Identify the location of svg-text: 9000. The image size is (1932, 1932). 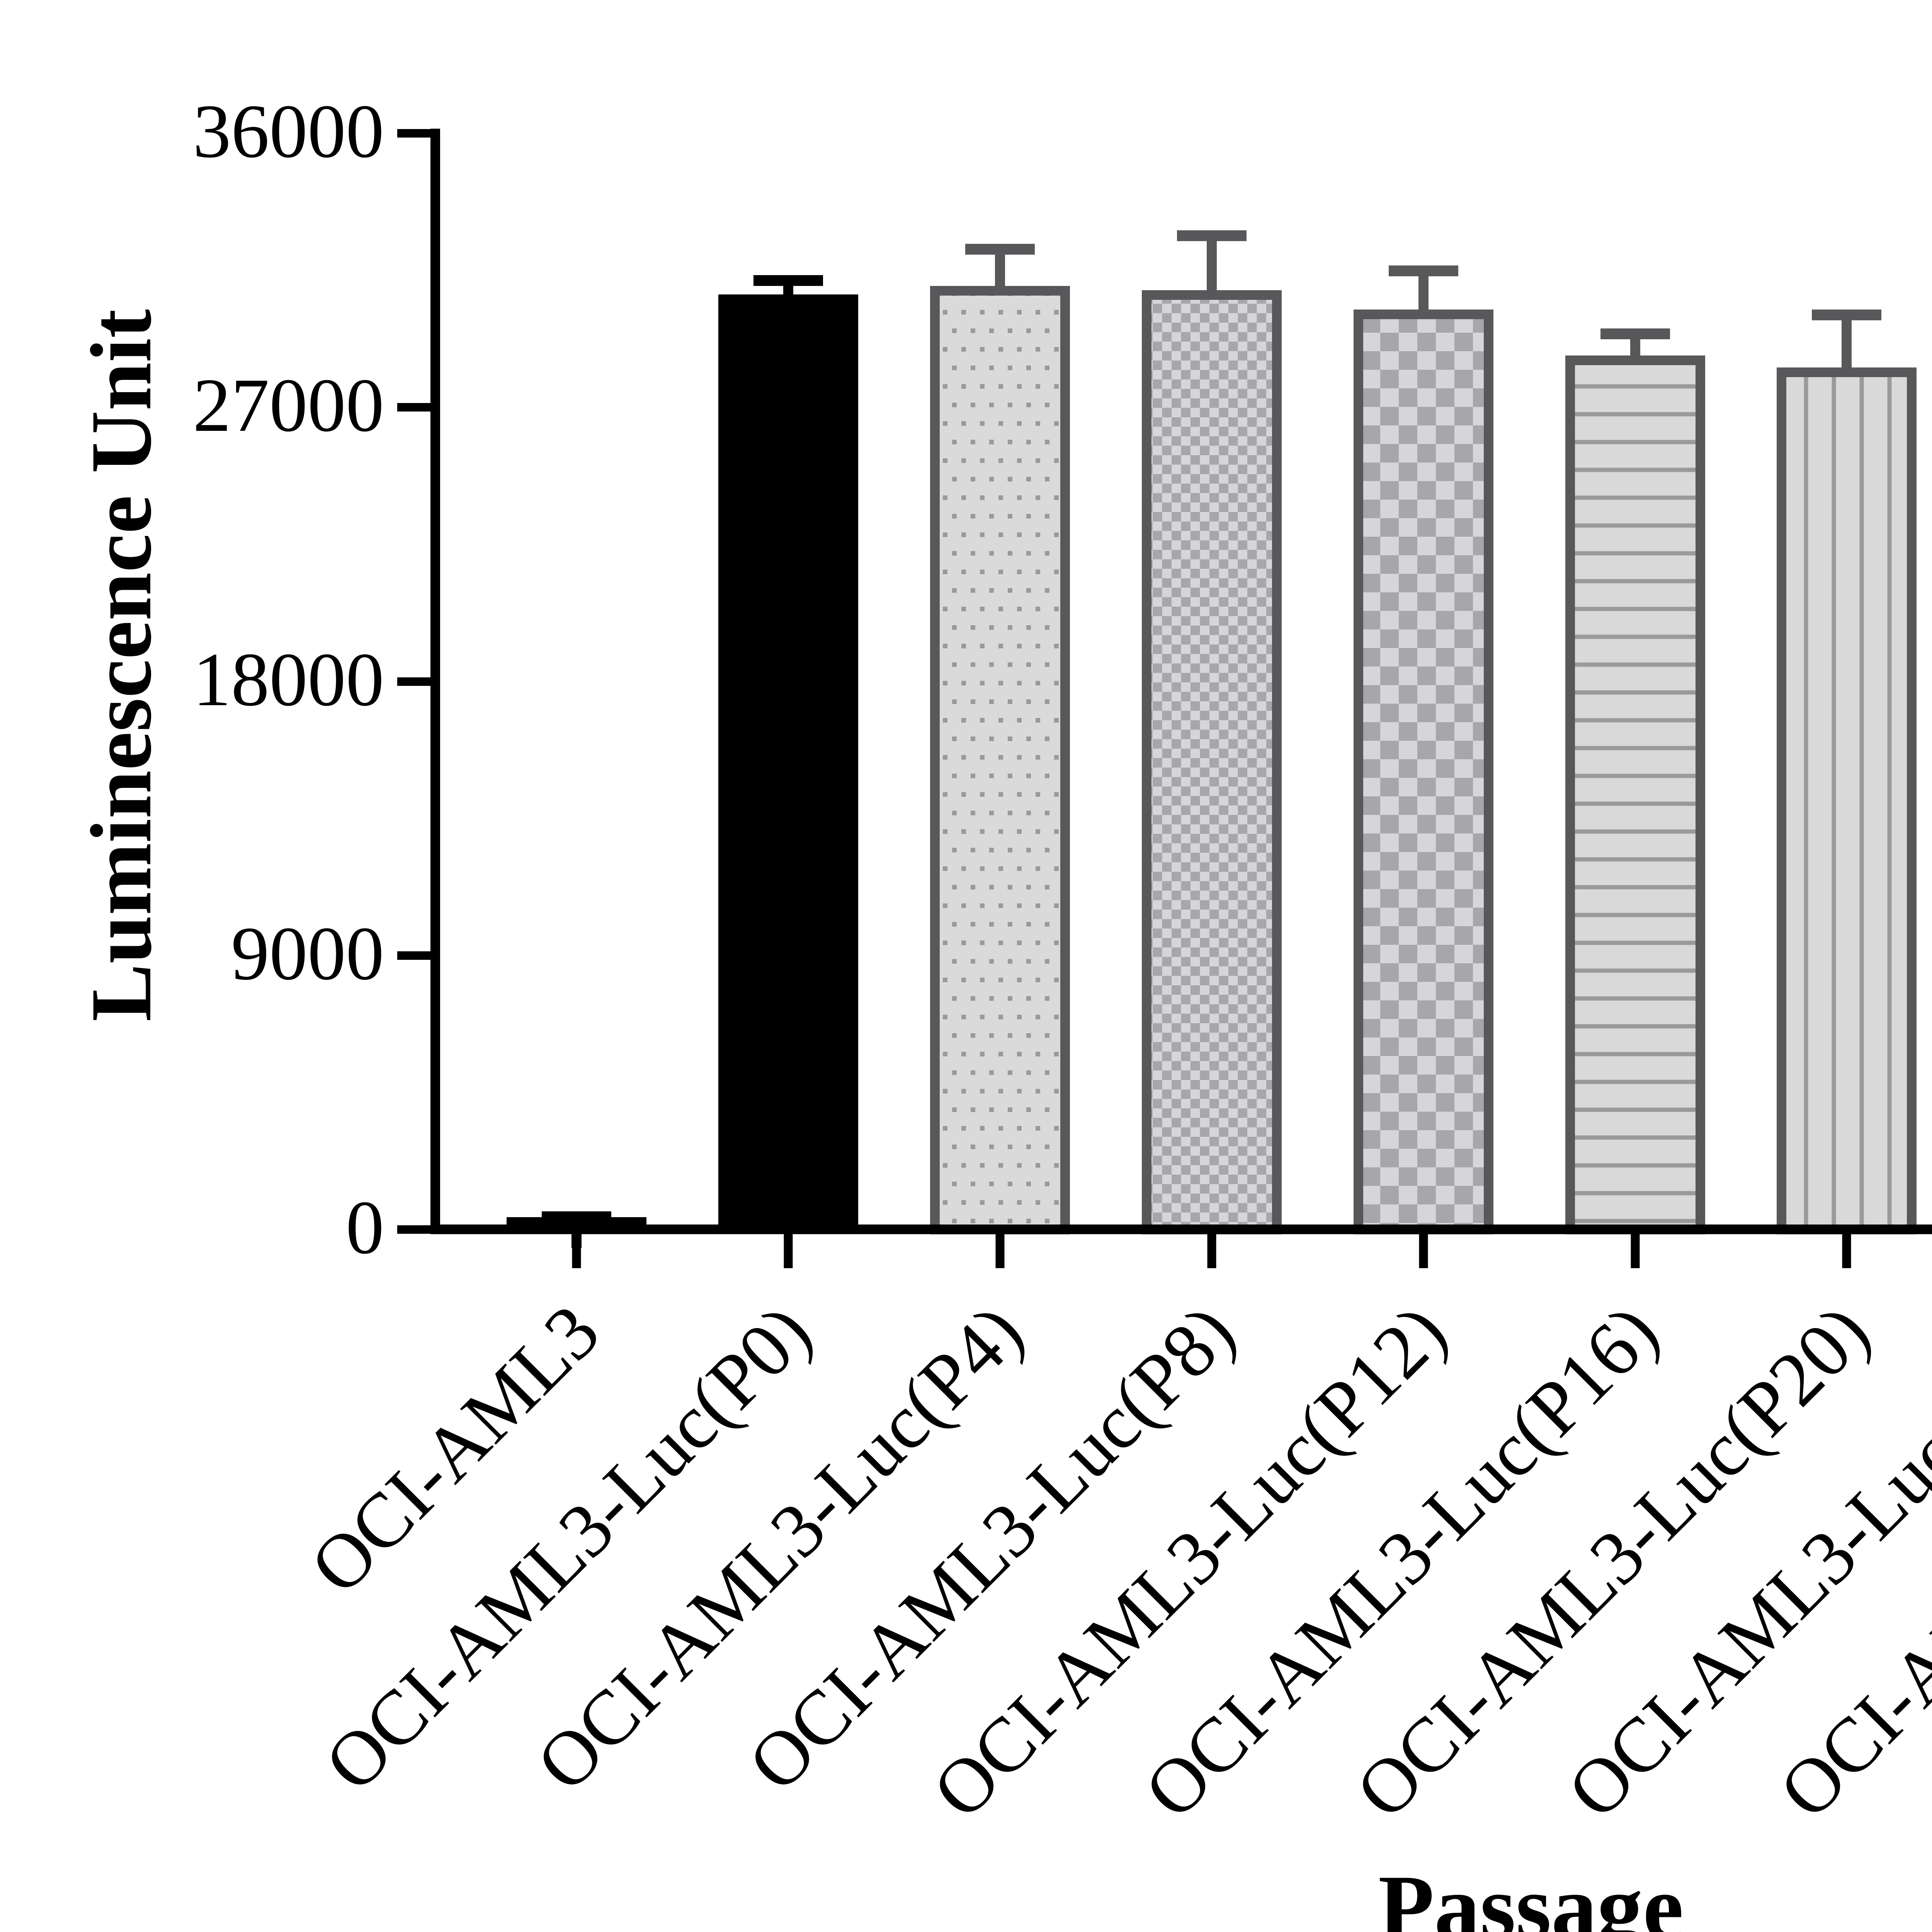
(307, 954).